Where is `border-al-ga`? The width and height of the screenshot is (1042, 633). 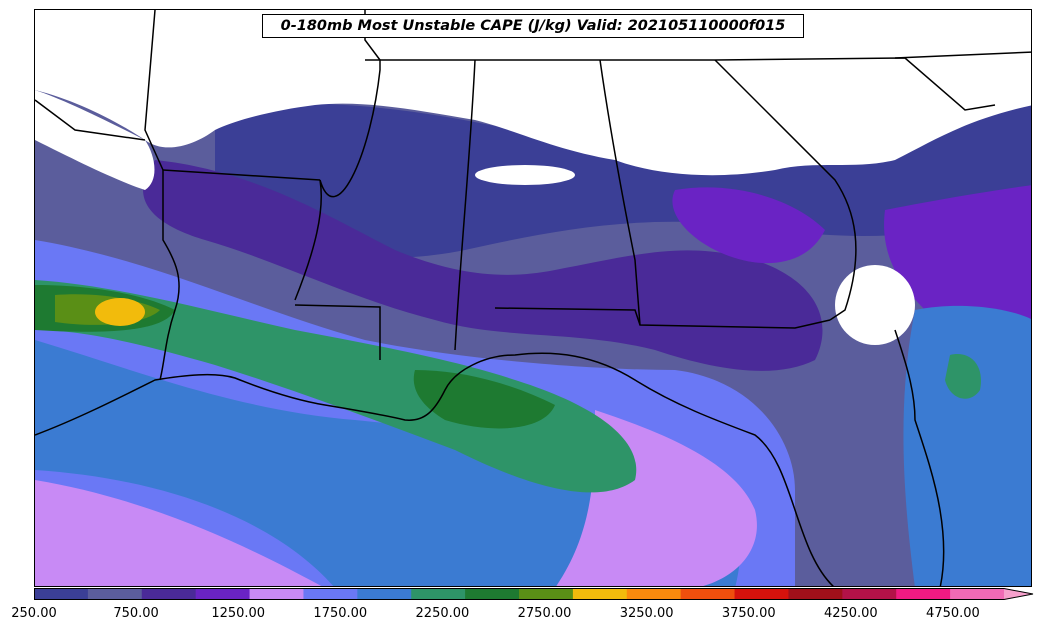 border-al-ga is located at coordinates (620, 192).